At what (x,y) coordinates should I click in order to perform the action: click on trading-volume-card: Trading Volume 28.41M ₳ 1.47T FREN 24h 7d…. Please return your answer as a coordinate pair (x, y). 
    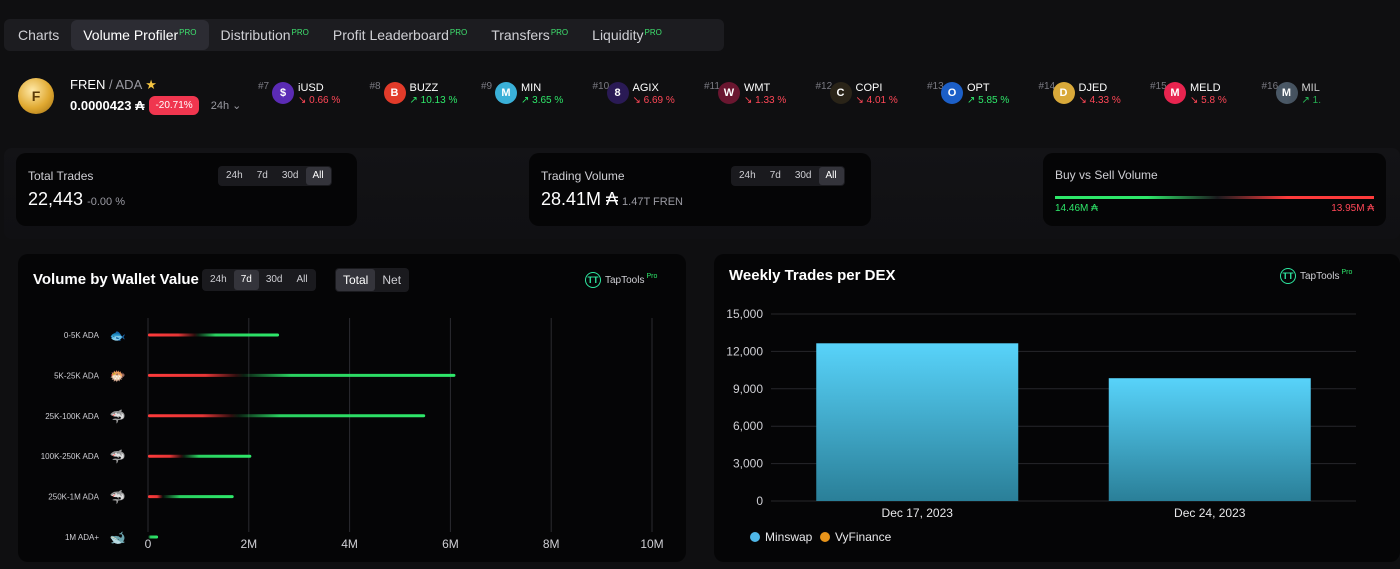
    Looking at the image, I should click on (700, 189).